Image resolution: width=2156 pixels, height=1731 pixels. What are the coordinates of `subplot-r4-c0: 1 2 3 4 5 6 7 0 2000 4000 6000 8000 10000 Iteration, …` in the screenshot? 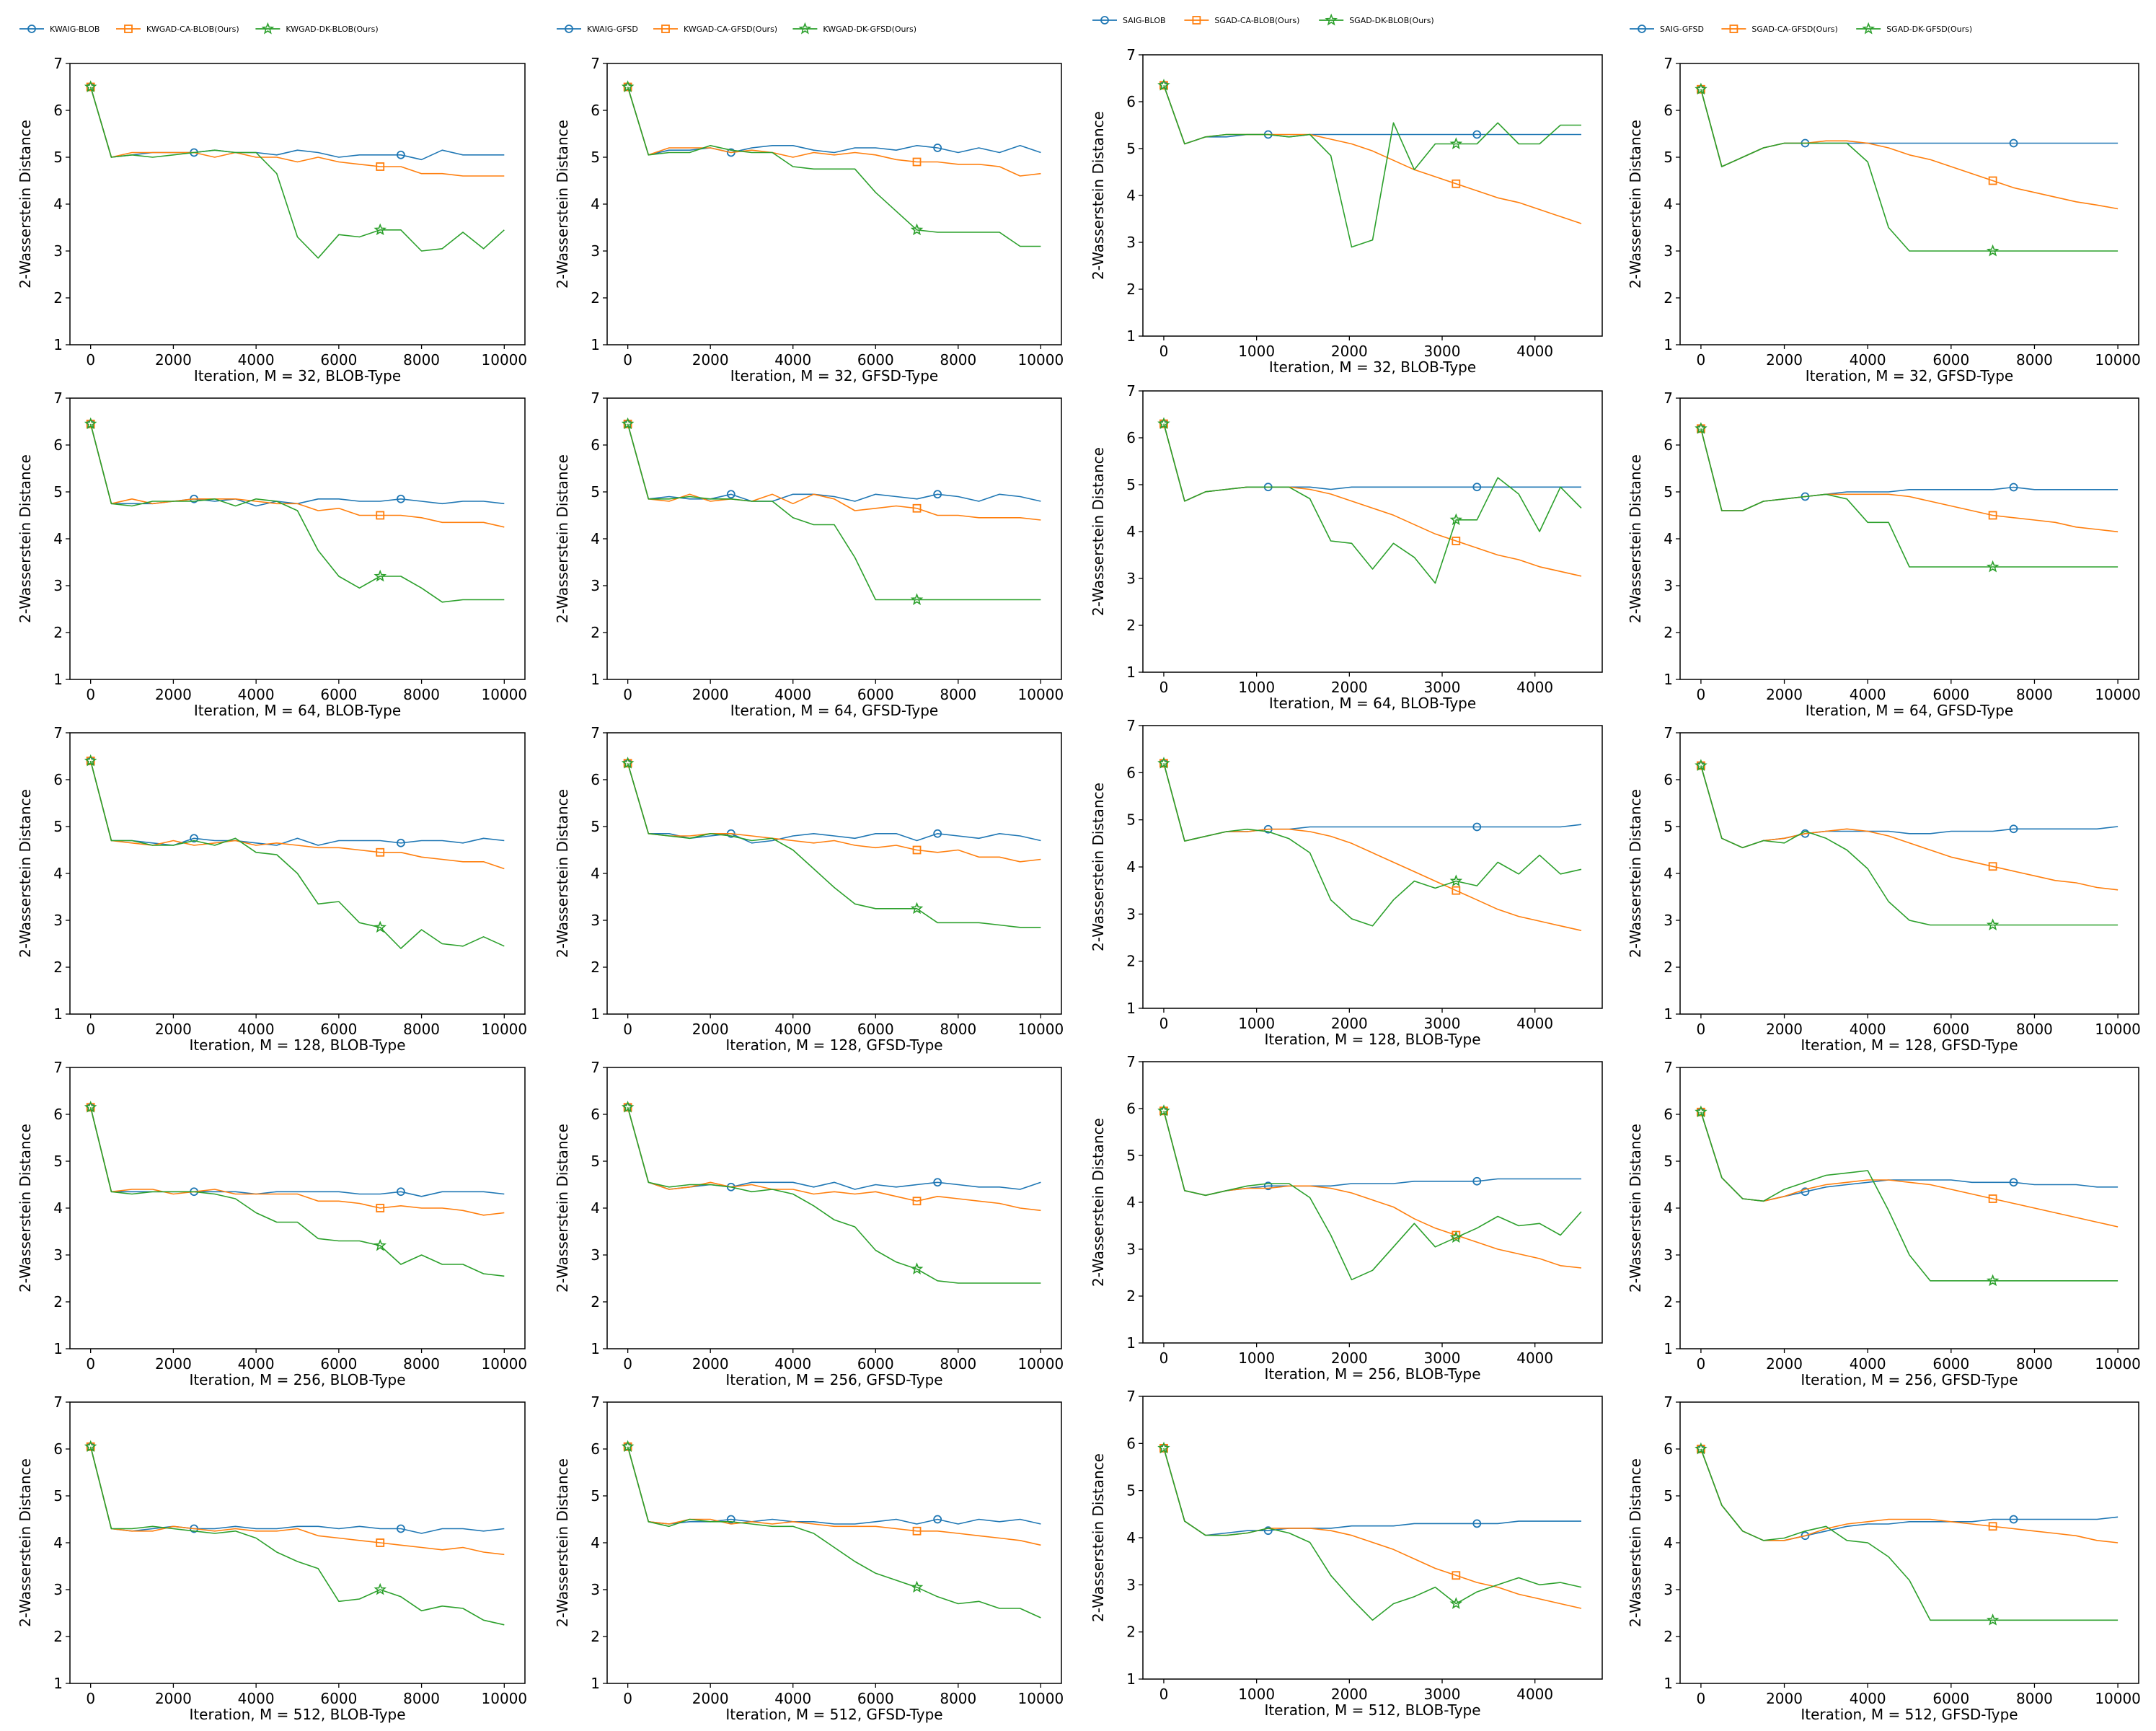 It's located at (272, 1558).